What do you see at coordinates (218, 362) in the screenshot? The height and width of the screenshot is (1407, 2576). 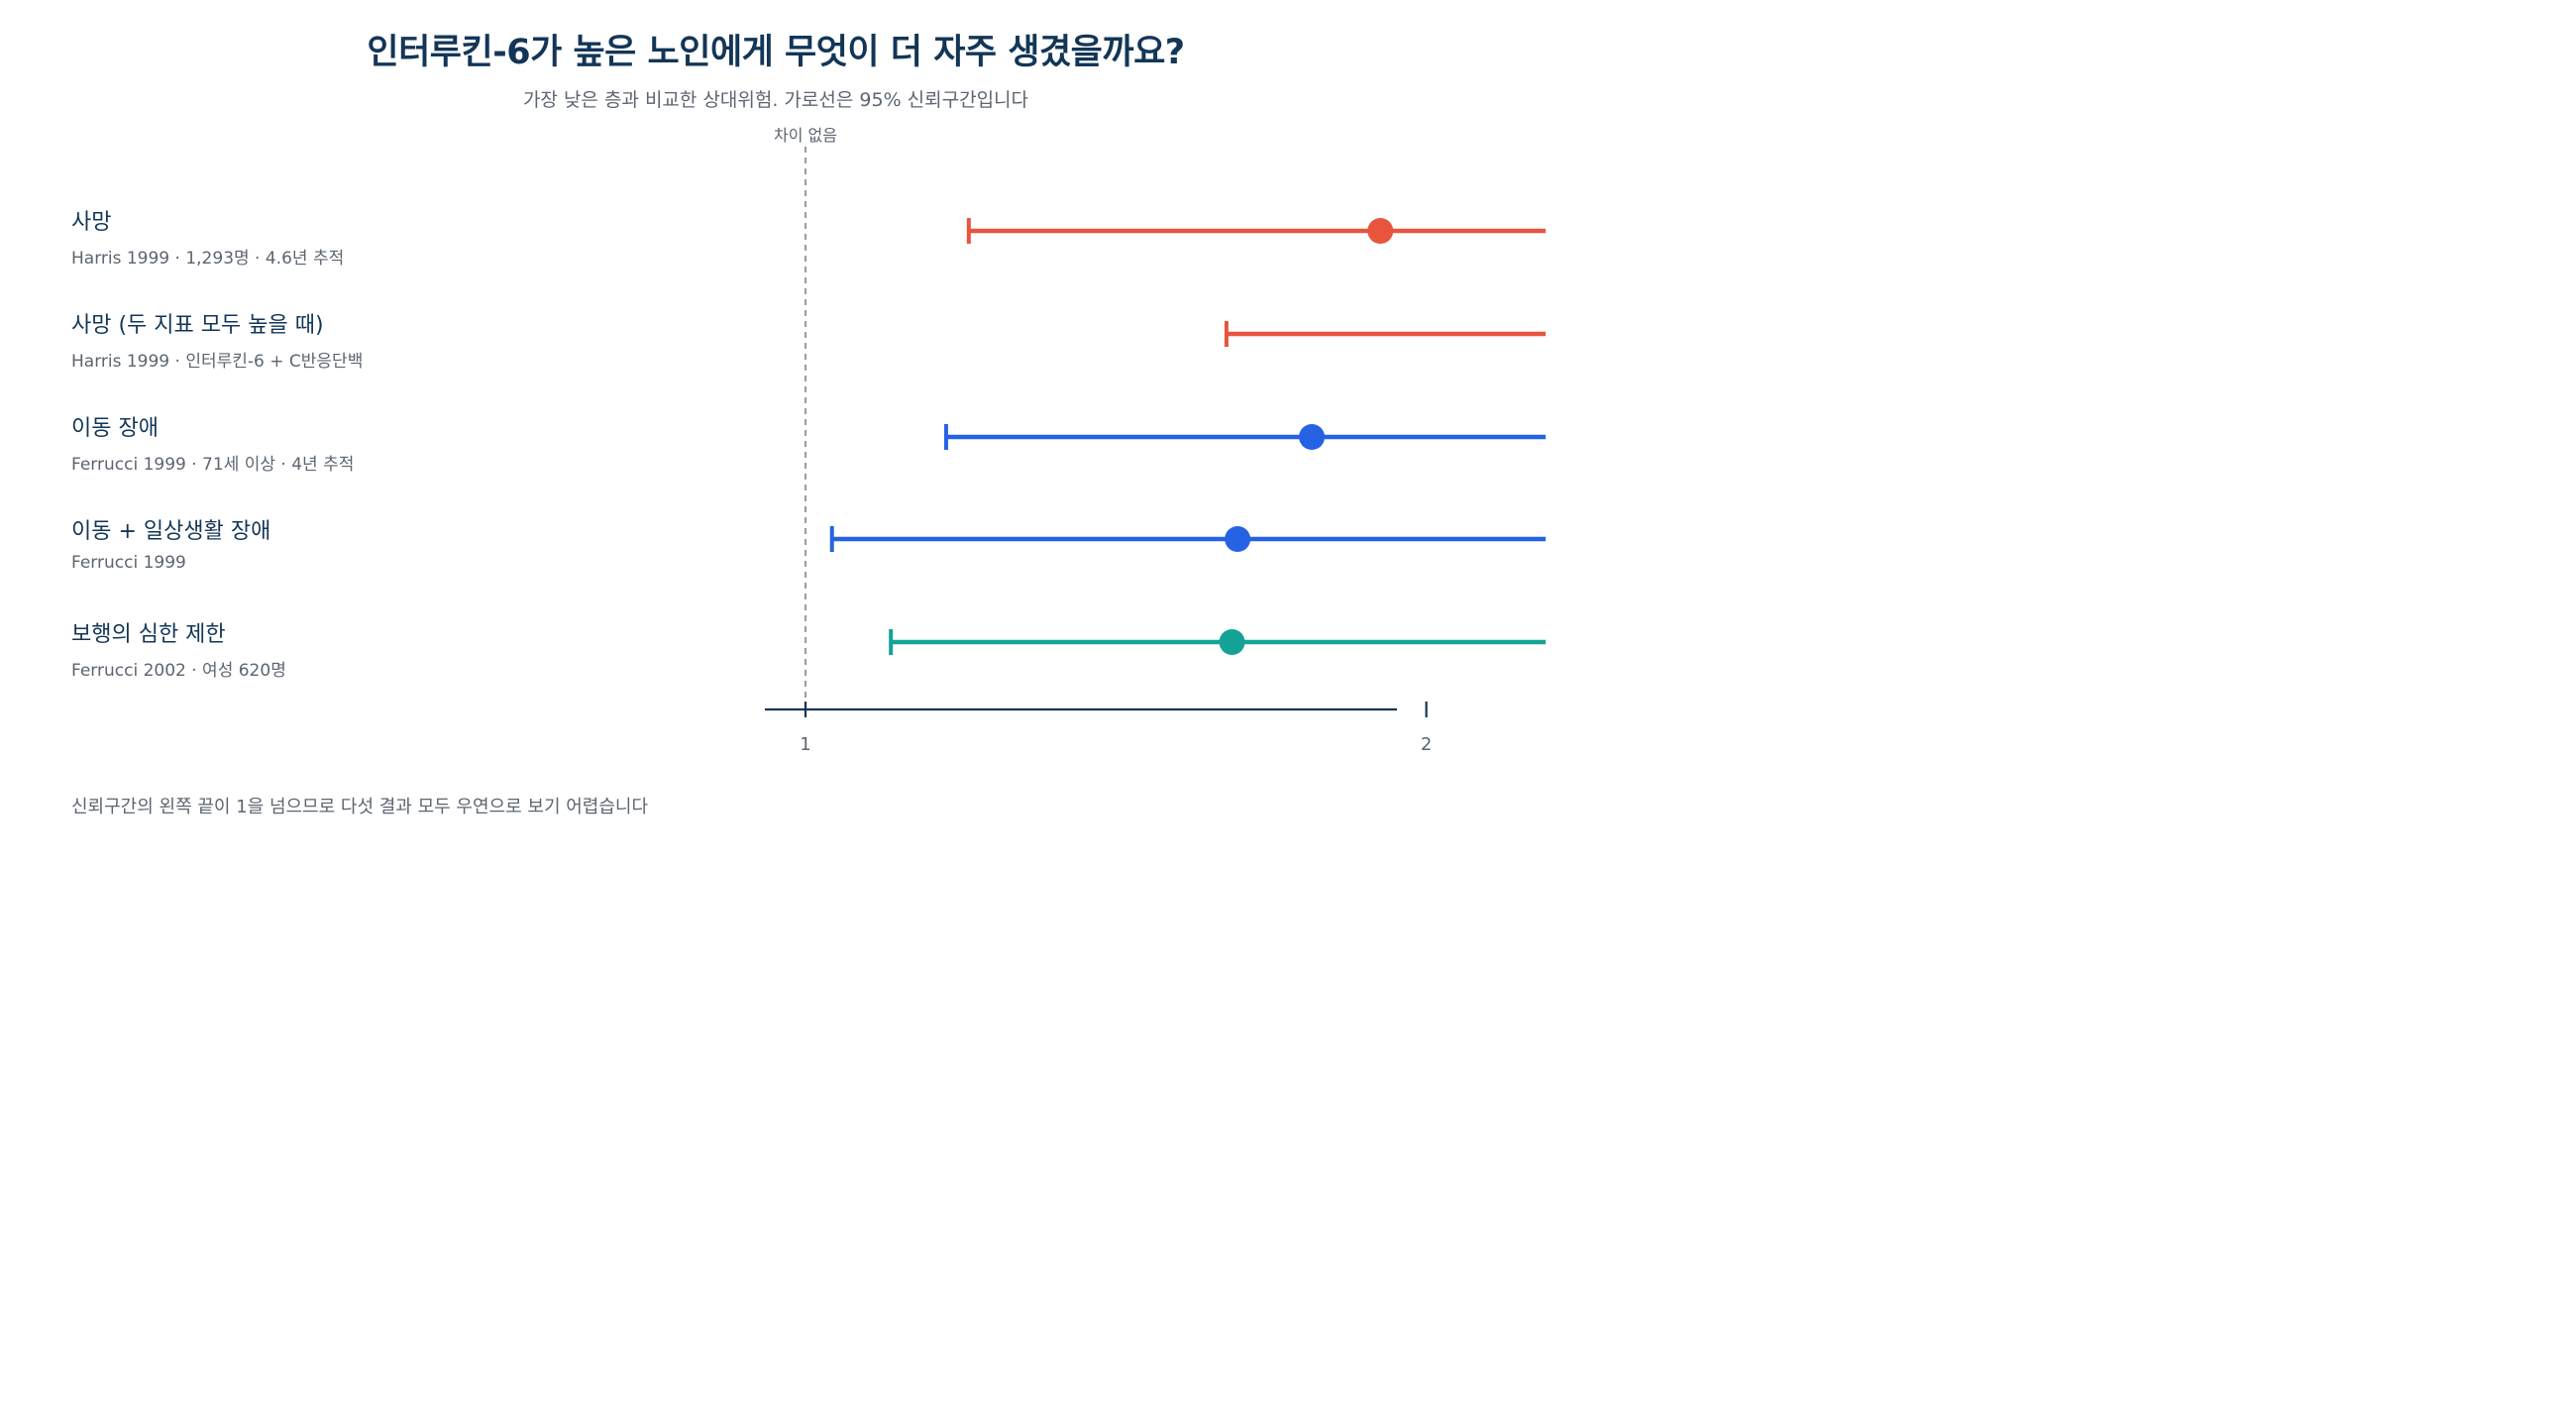 I see `study-sublabel: Harris 1999 · 인터루킨-6 + C반응단백` at bounding box center [218, 362].